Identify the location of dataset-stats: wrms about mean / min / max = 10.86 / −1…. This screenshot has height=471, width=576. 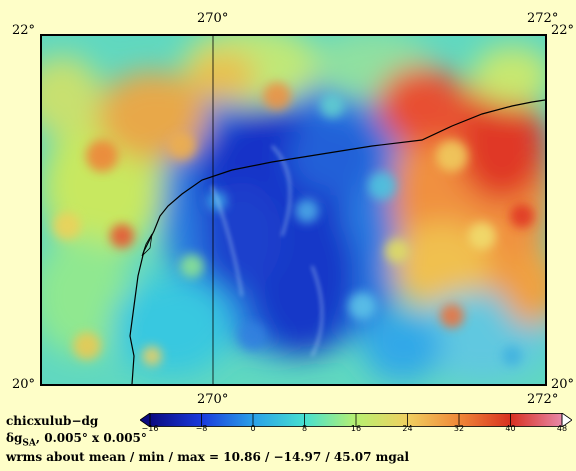
(208, 457).